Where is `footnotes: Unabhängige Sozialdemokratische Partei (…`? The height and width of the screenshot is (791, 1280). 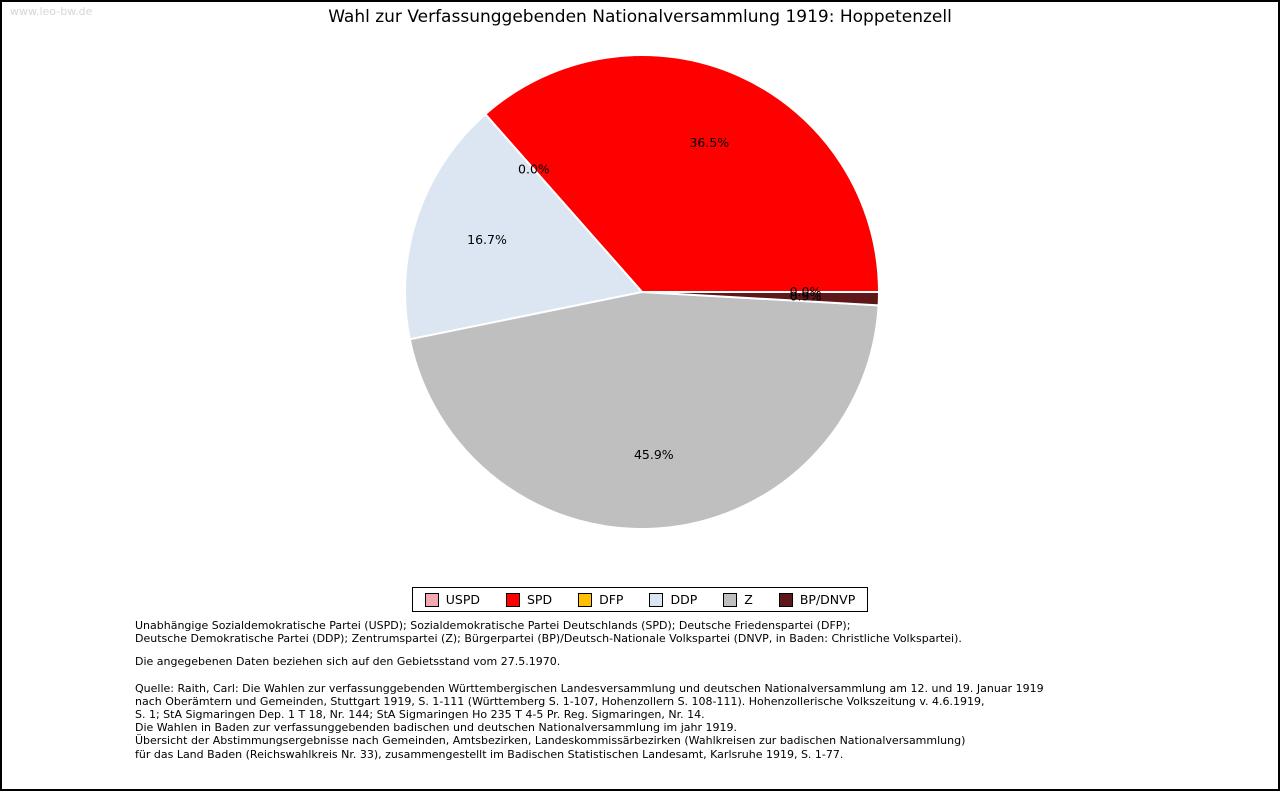 footnotes: Unabhängige Sozialdemokratische Partei (… is located at coordinates (589, 690).